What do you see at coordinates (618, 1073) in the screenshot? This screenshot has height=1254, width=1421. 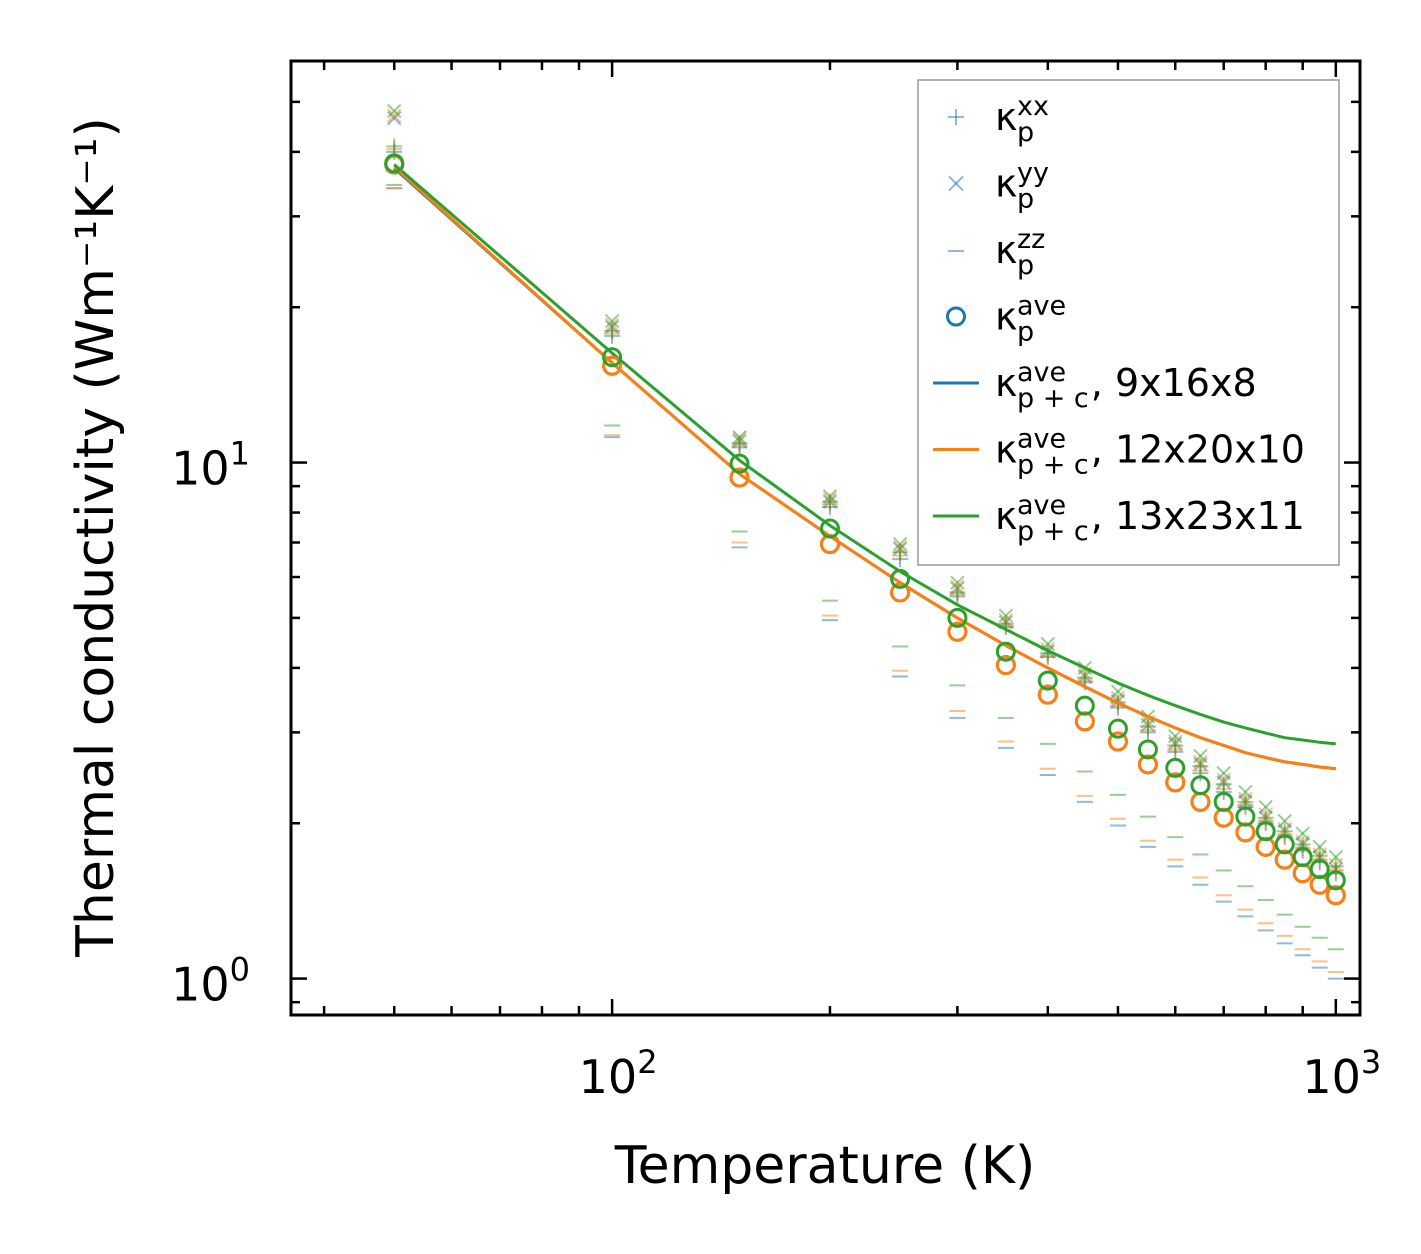 I see `x-tick-label: 10²` at bounding box center [618, 1073].